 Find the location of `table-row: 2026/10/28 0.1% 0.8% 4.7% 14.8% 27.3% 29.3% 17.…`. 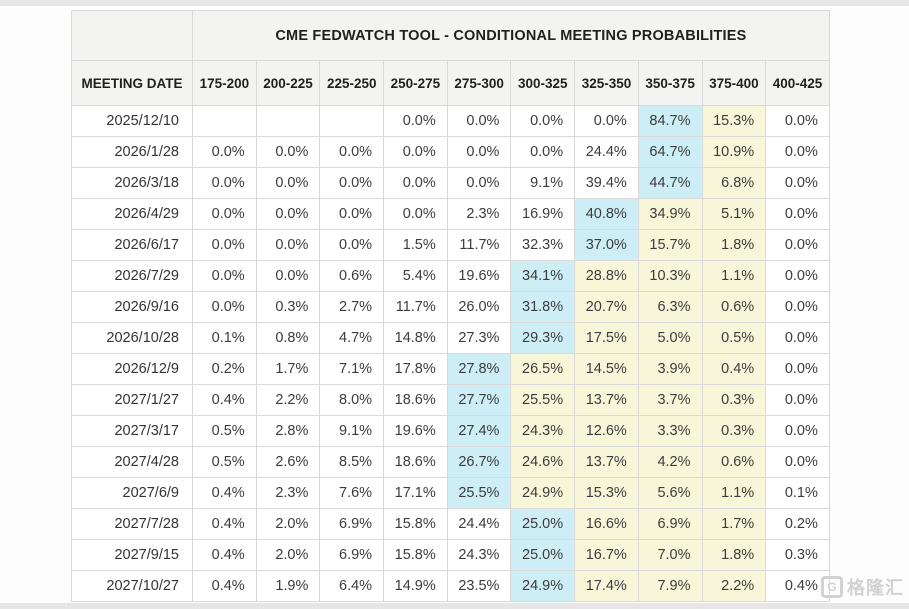

table-row: 2026/10/28 0.1% 0.8% 4.7% 14.8% 27.3% 29.3% 17.… is located at coordinates (450, 338).